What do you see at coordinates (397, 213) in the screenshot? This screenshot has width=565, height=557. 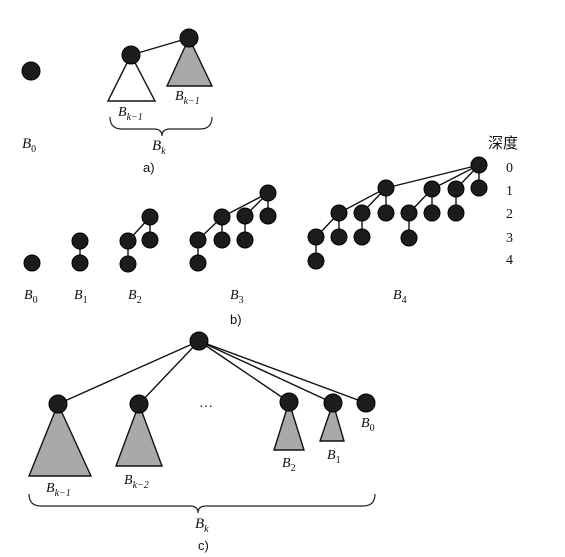 I see `tree-b4` at bounding box center [397, 213].